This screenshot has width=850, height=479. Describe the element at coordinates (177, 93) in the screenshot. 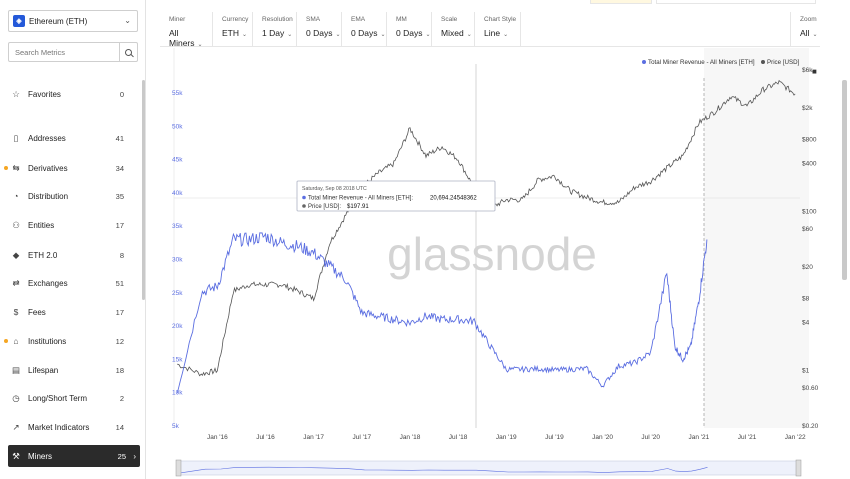

I see `y-left-tick-label: 55k` at that location.